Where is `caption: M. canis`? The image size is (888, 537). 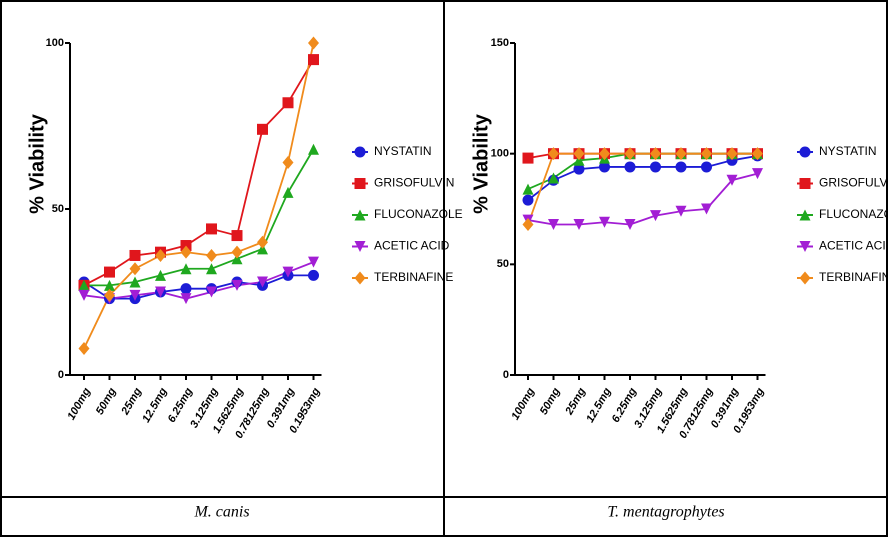
caption: M. canis is located at coordinates (221, 512).